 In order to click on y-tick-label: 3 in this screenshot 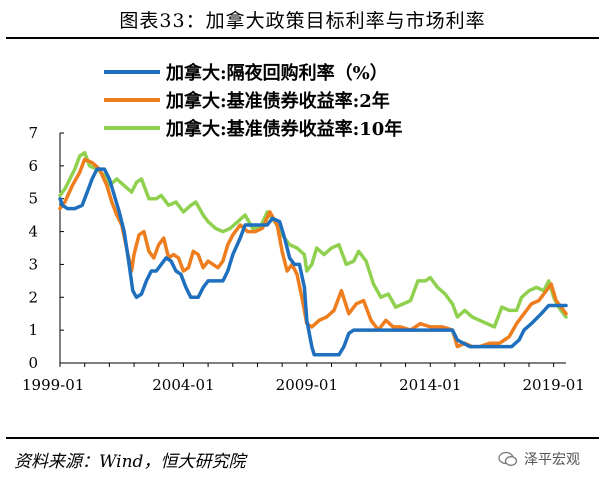, I will do `click(33, 264)`.